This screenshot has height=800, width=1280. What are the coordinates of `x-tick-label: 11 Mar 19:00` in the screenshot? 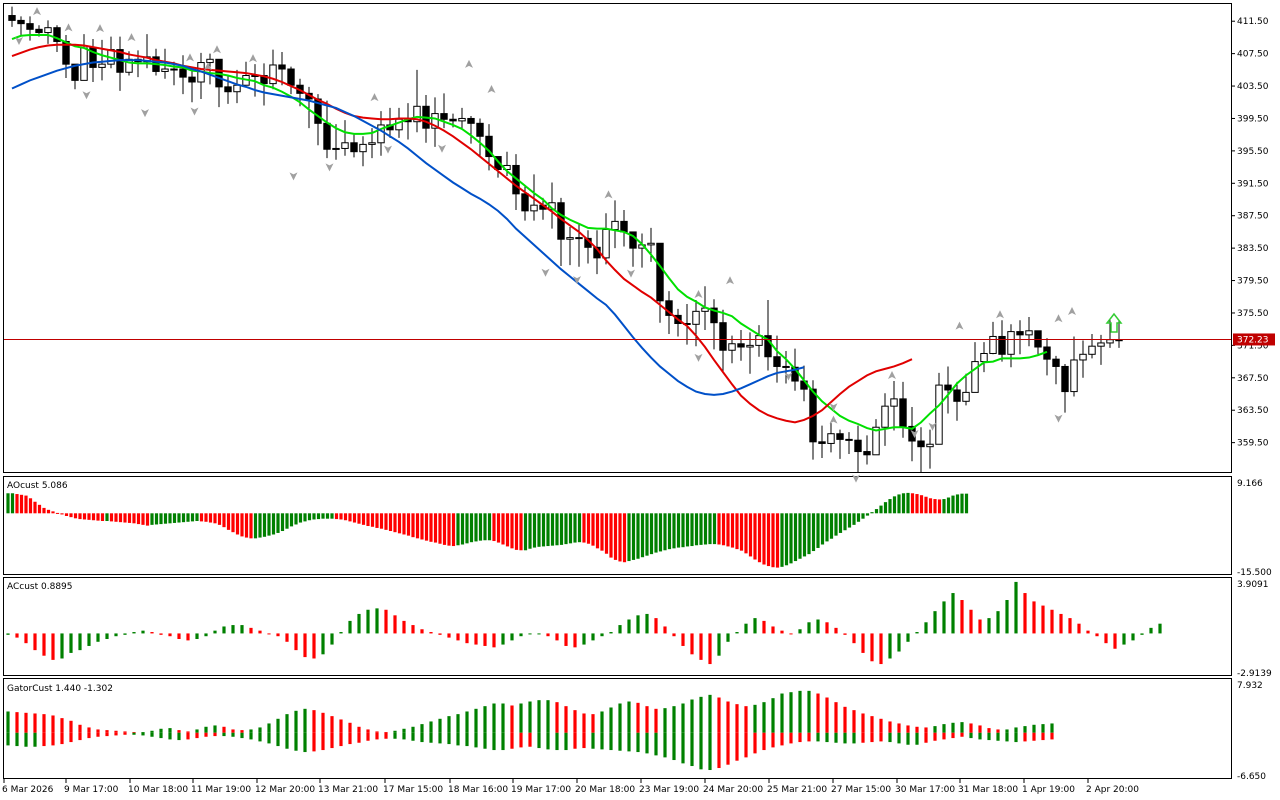 It's located at (221, 790).